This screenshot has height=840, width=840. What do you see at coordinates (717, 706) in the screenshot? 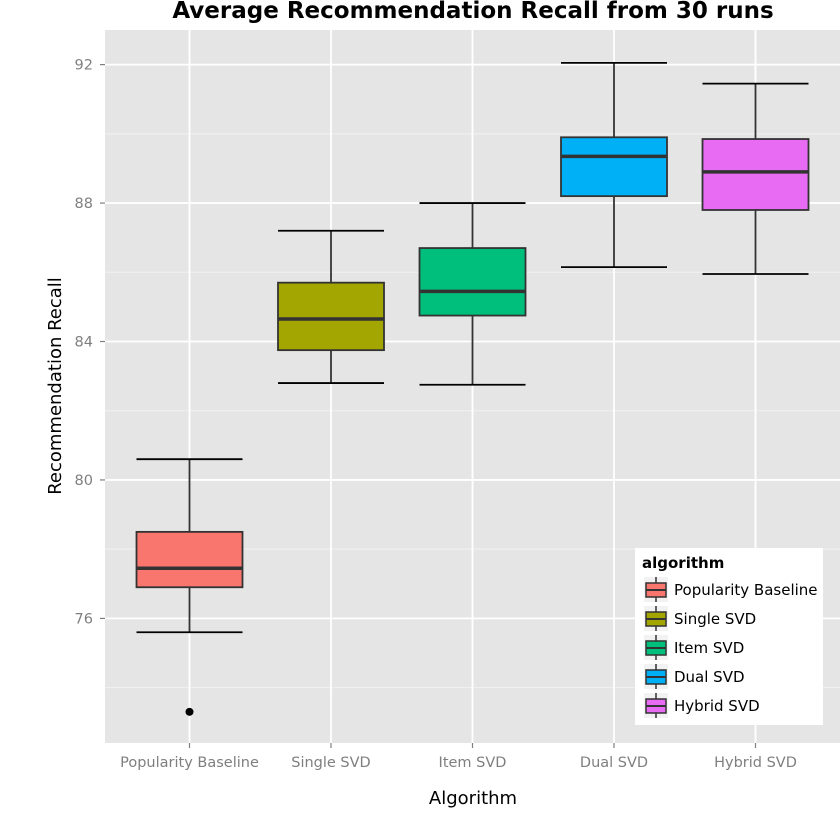
I see `legend-label: Hybrid SVD` at bounding box center [717, 706].